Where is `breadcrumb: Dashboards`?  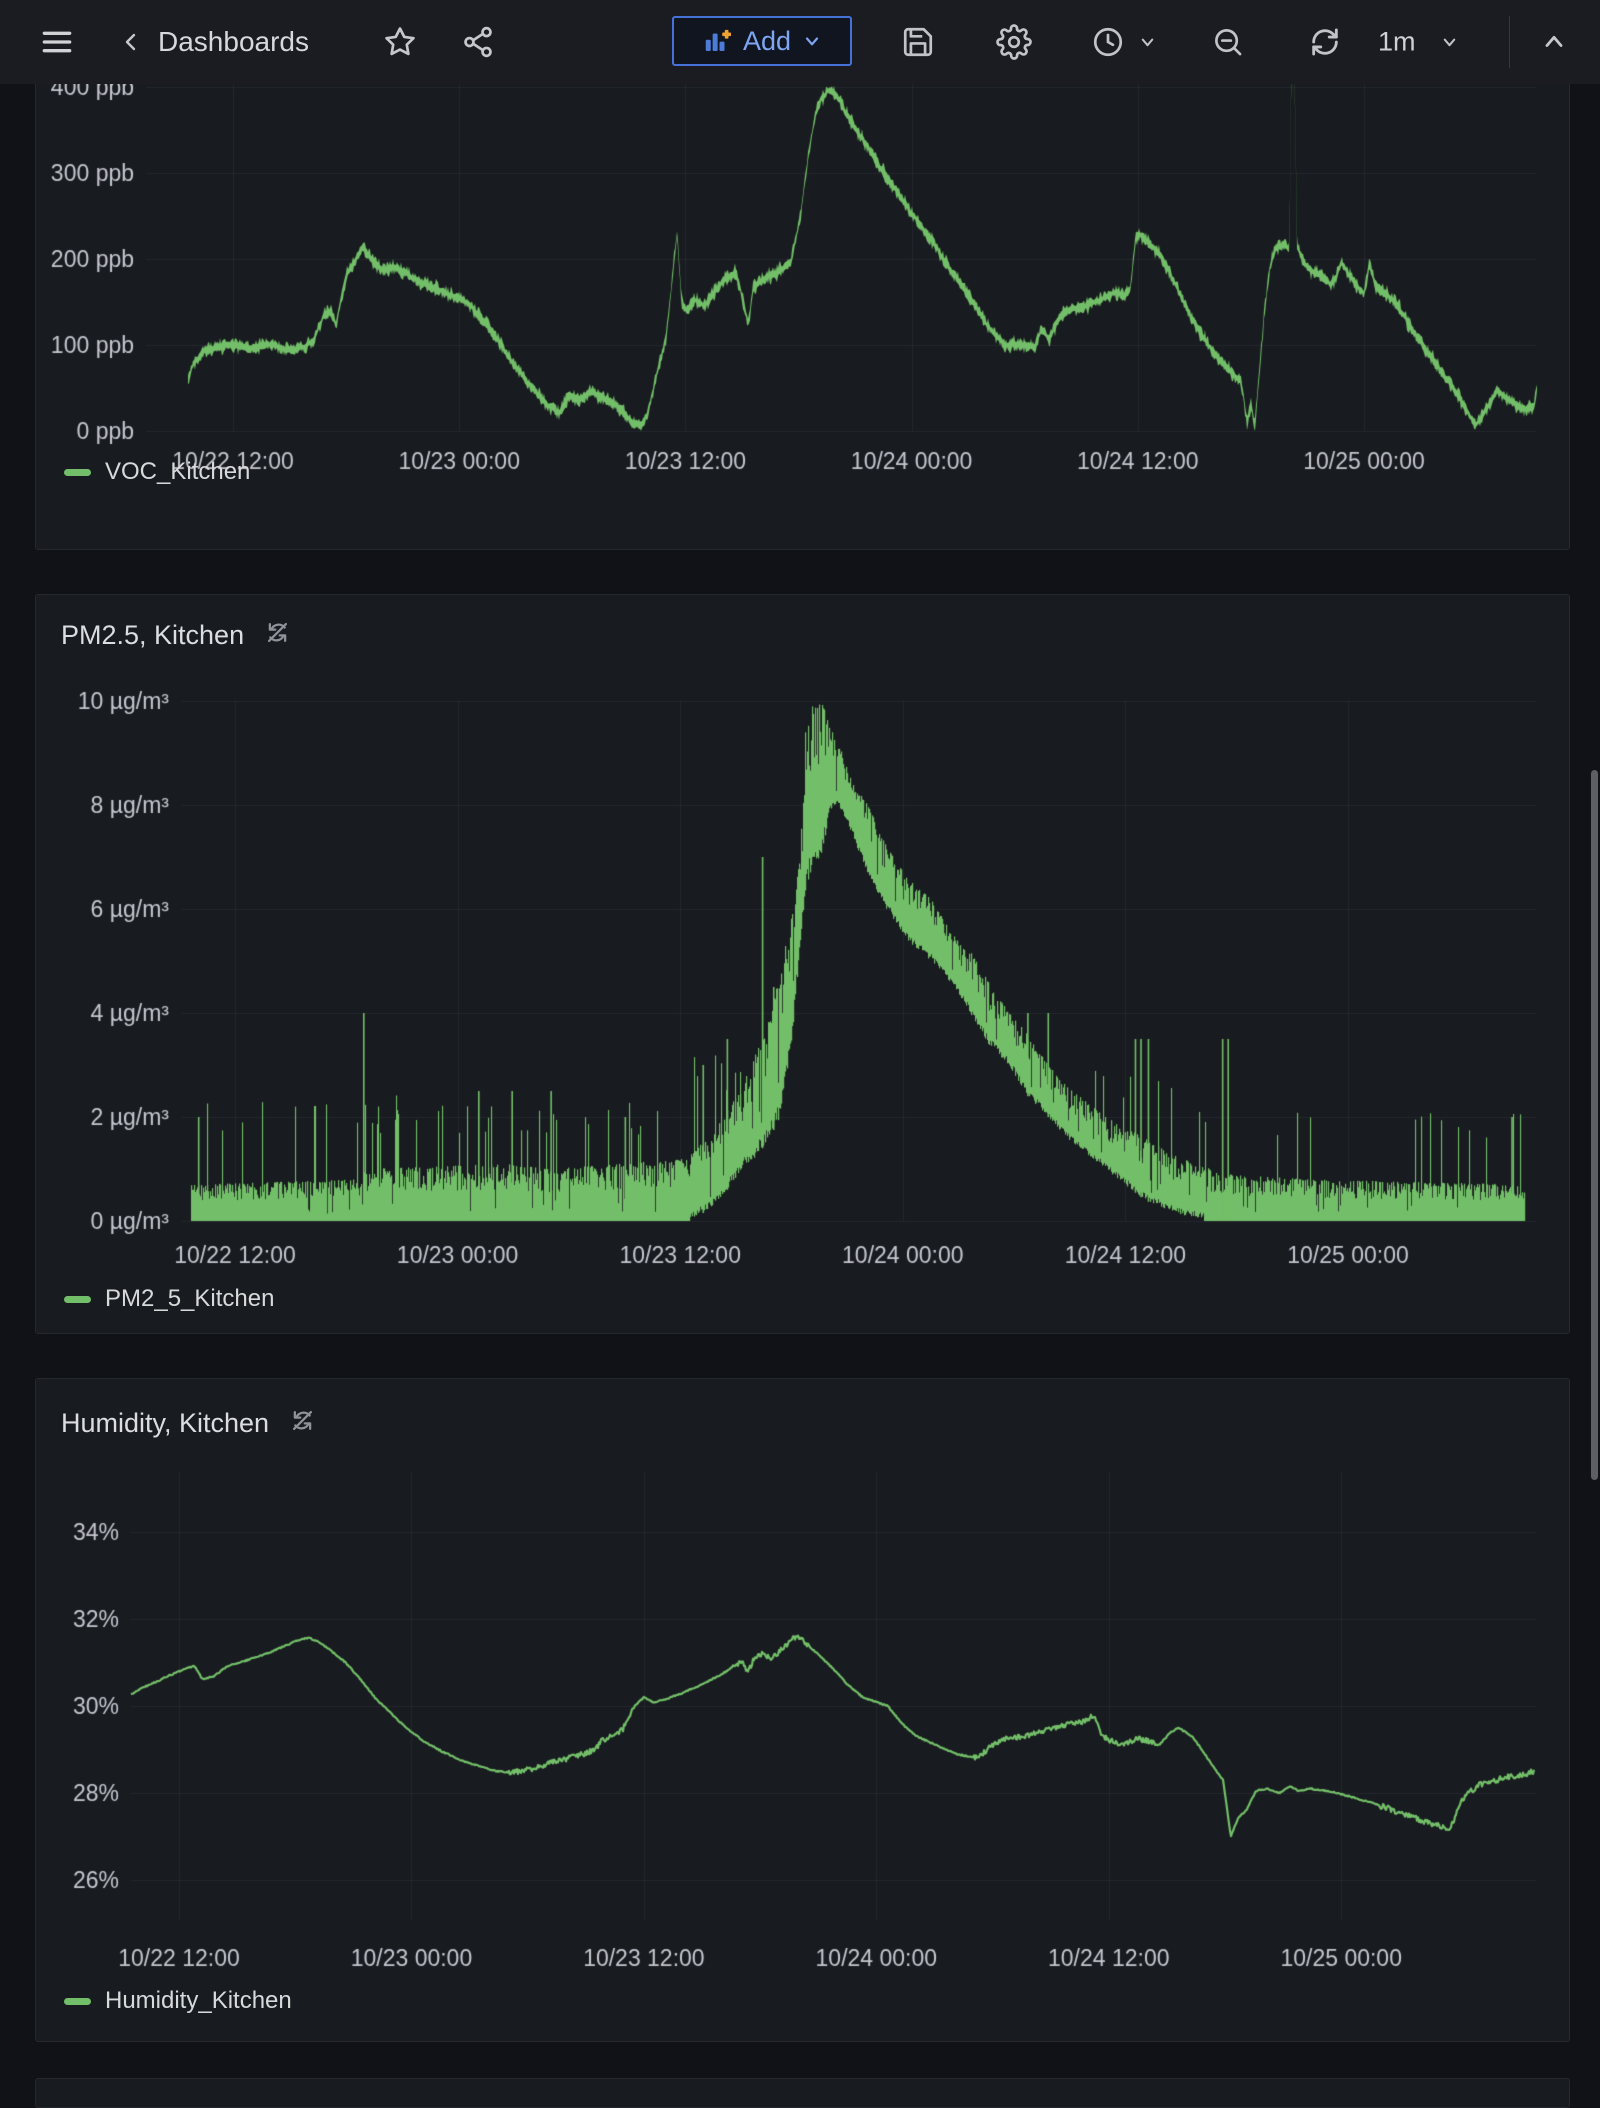 breadcrumb: Dashboards is located at coordinates (233, 41).